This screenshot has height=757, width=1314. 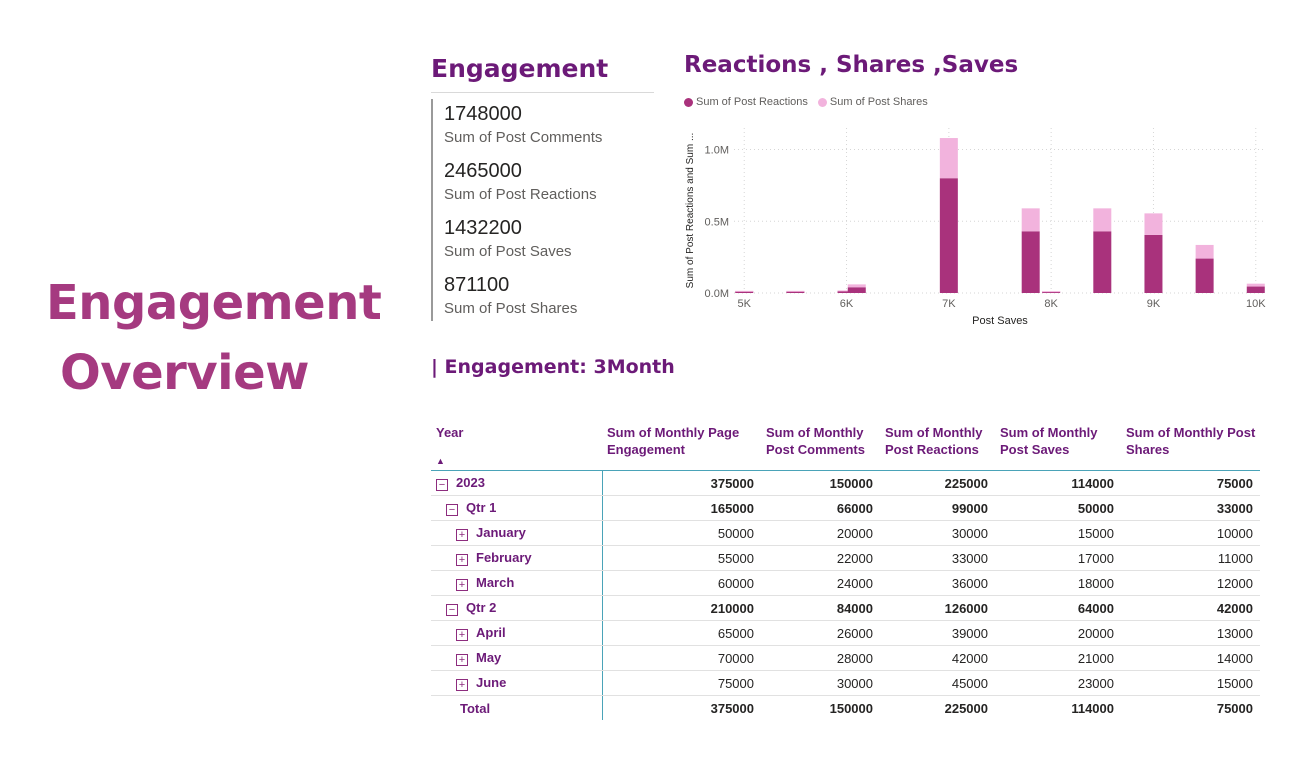 I want to click on matrix-cell: 64000, so click(x=1058, y=608).